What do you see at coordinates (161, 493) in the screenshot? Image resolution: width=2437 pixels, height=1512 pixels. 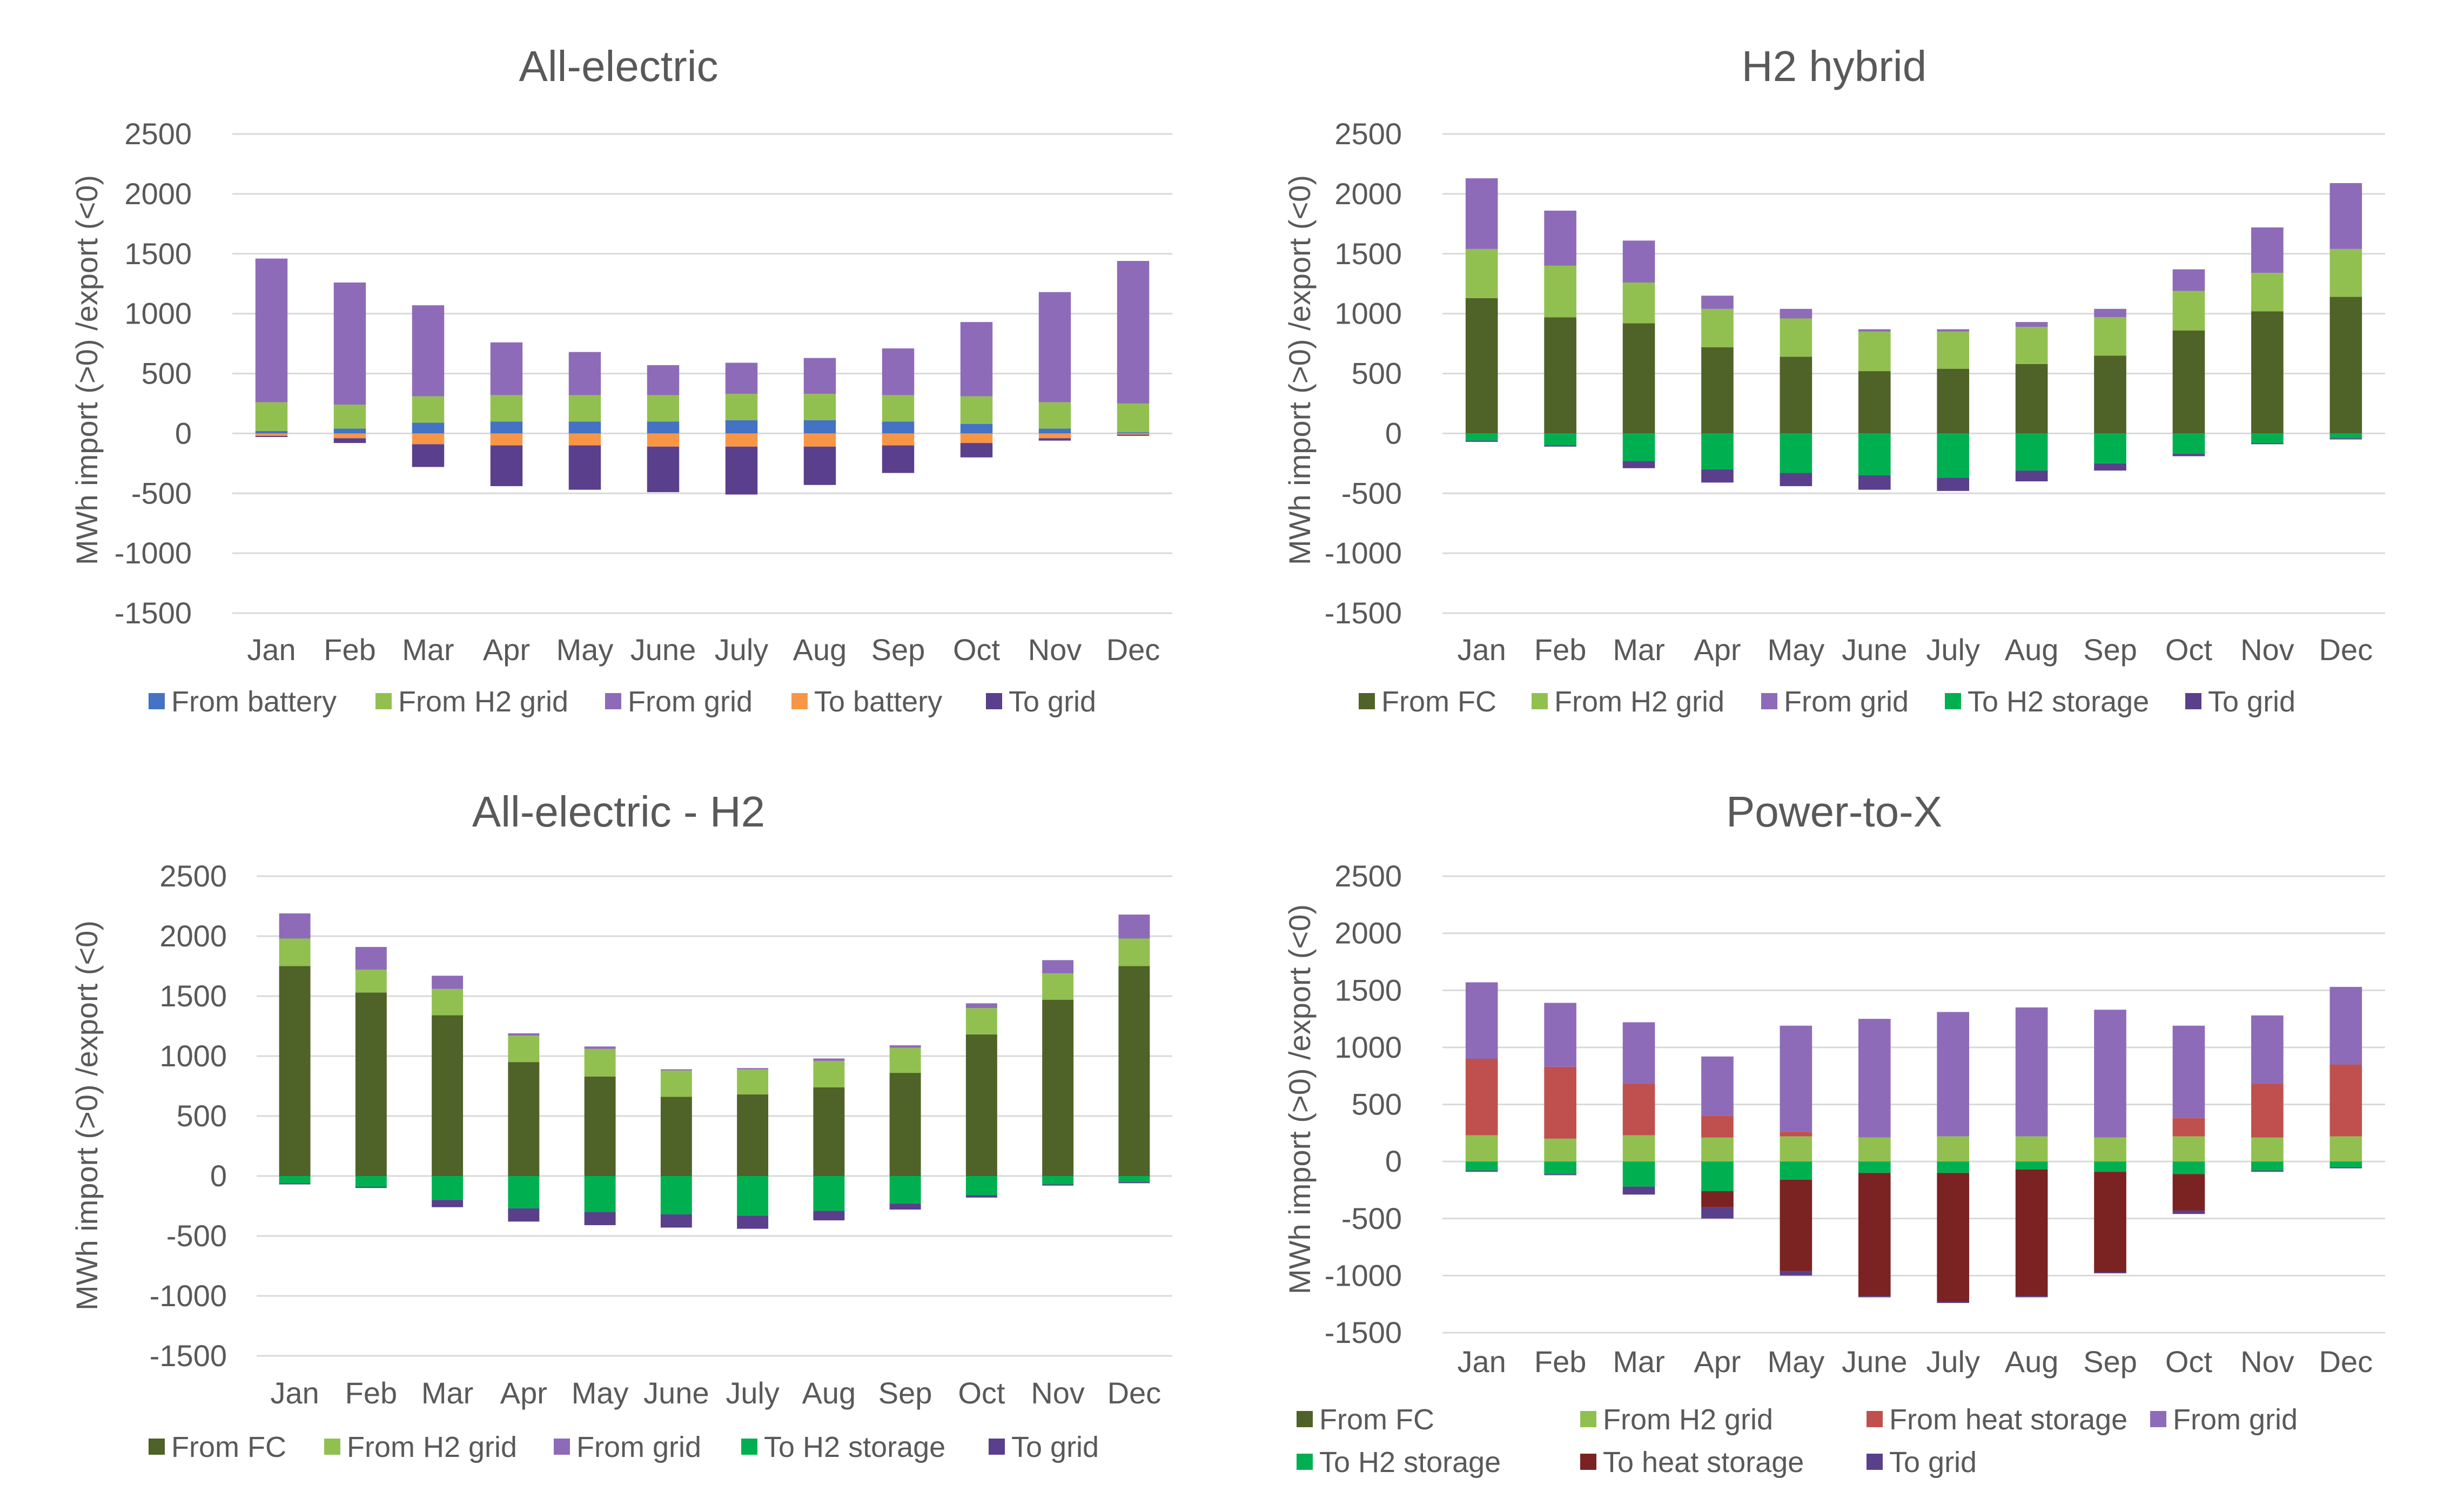 I see `y-tick-label: -500` at bounding box center [161, 493].